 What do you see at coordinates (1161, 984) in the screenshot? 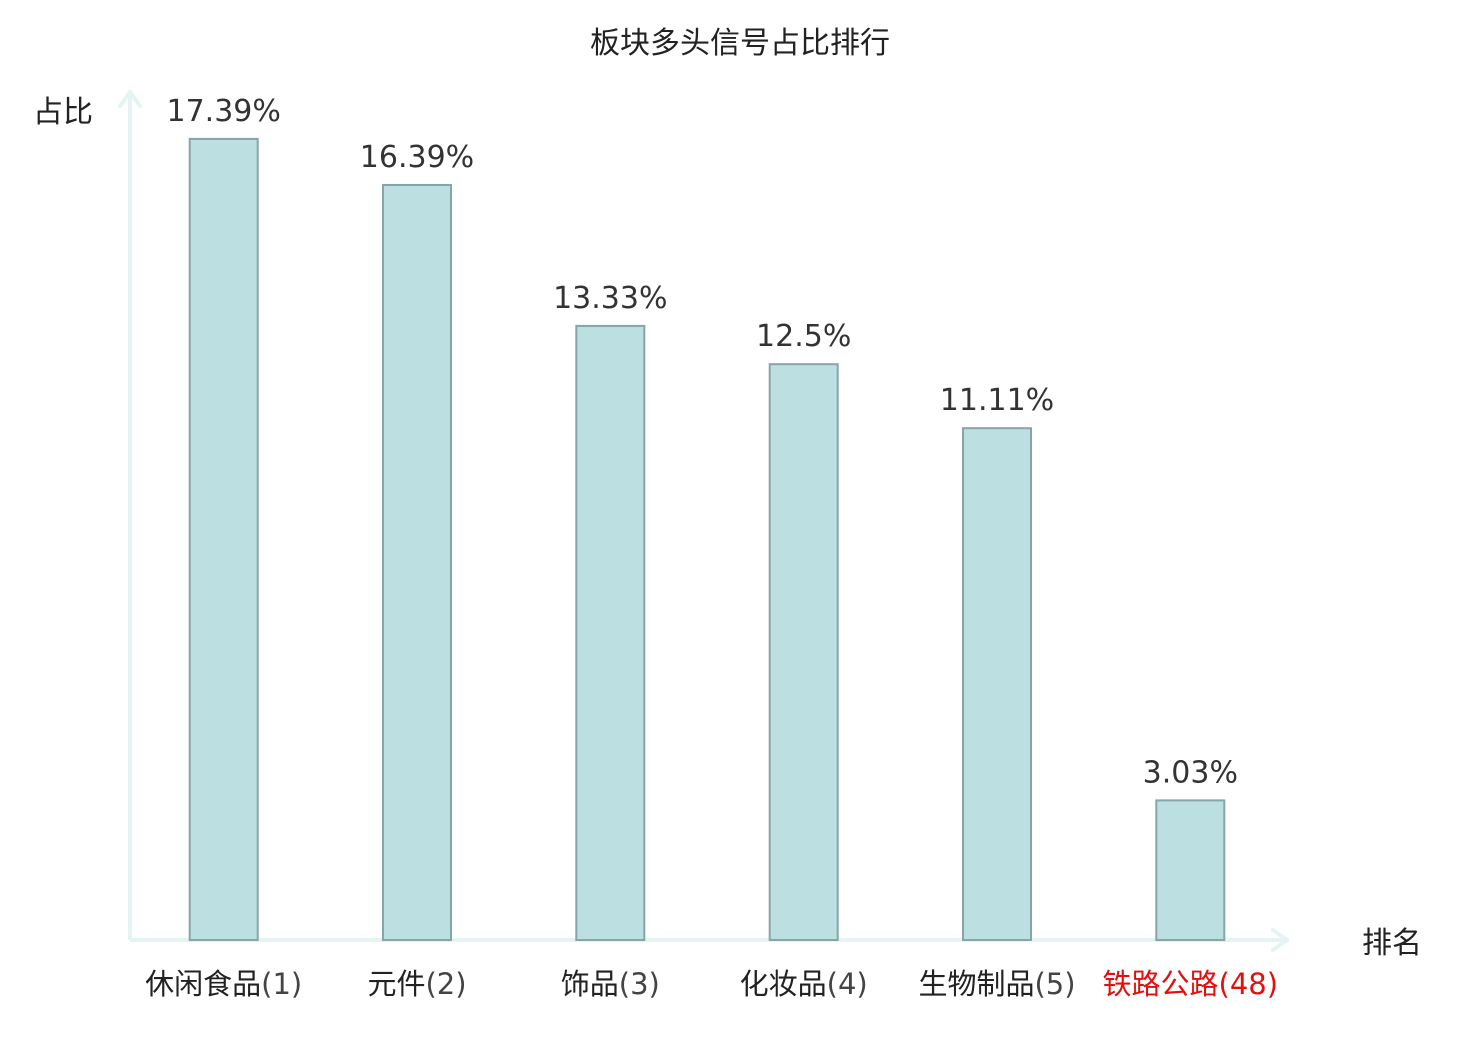
I see `category-name-6: 铁路公路` at bounding box center [1161, 984].